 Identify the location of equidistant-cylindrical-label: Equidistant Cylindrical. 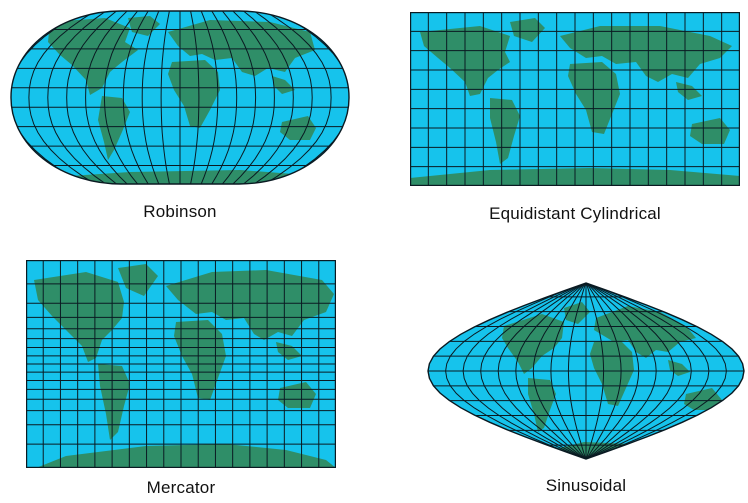
(575, 213).